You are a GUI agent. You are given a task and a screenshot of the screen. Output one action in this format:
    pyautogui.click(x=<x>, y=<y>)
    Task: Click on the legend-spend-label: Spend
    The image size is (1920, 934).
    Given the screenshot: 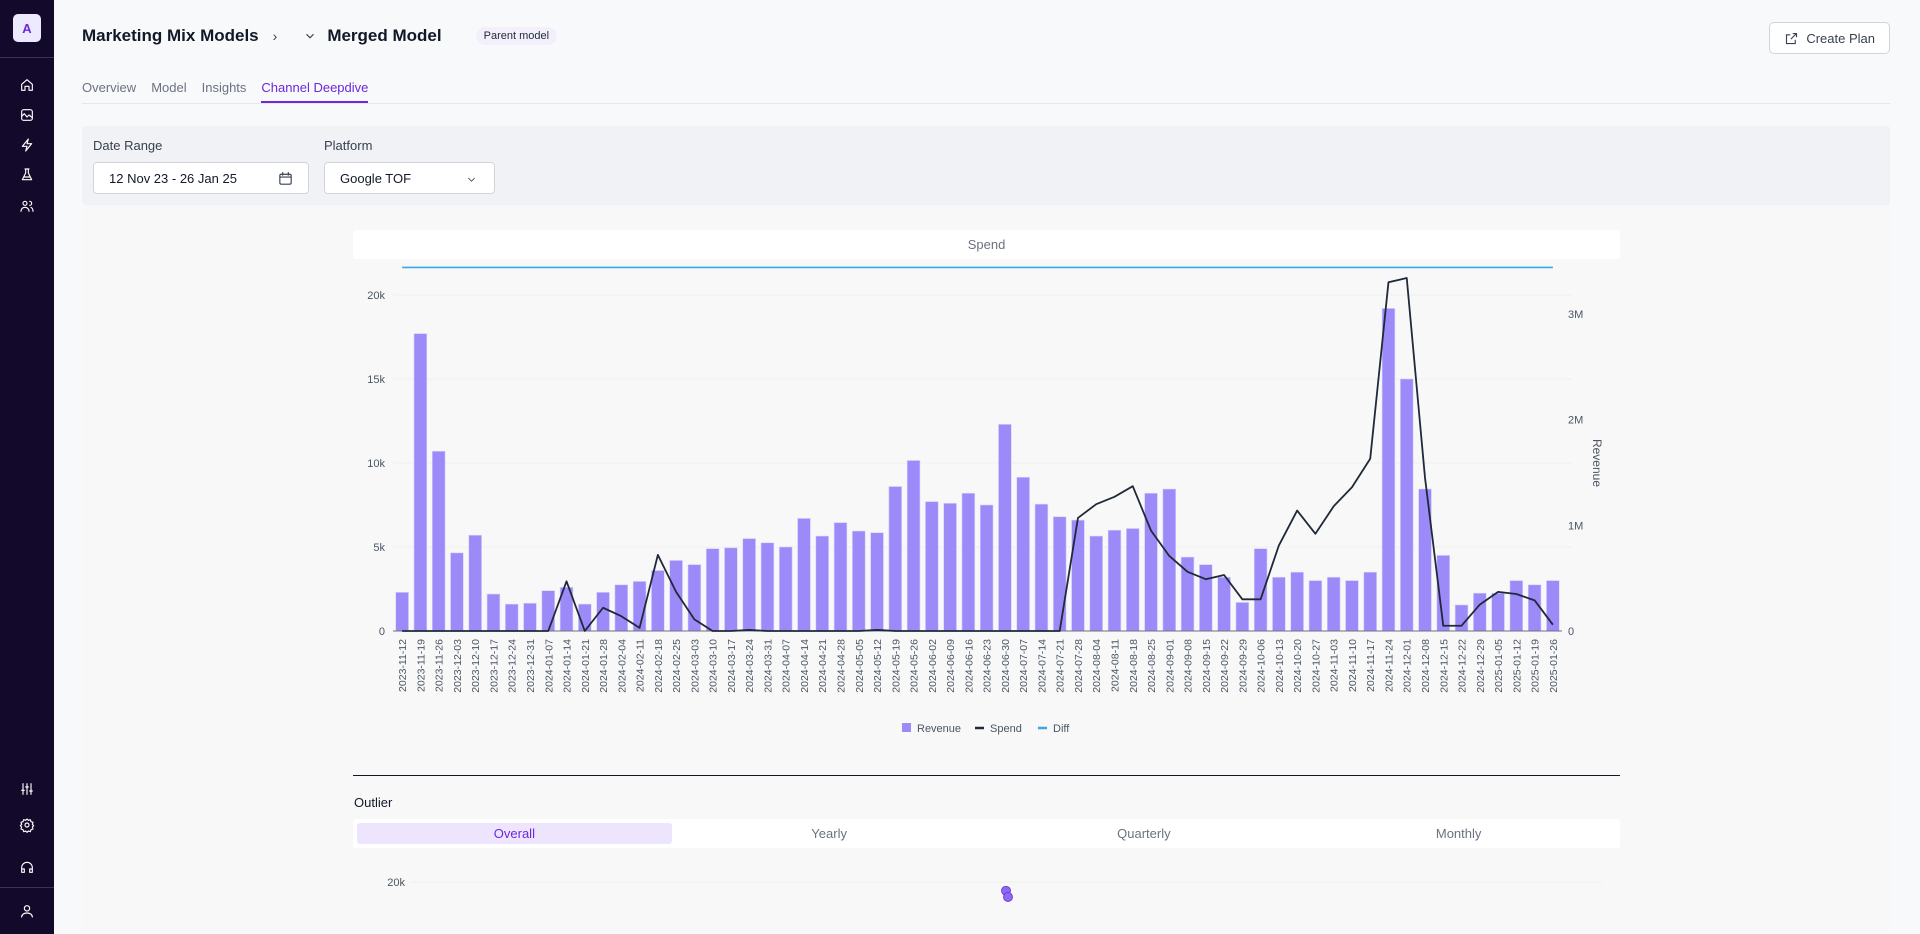 What is the action you would take?
    pyautogui.click(x=1006, y=729)
    